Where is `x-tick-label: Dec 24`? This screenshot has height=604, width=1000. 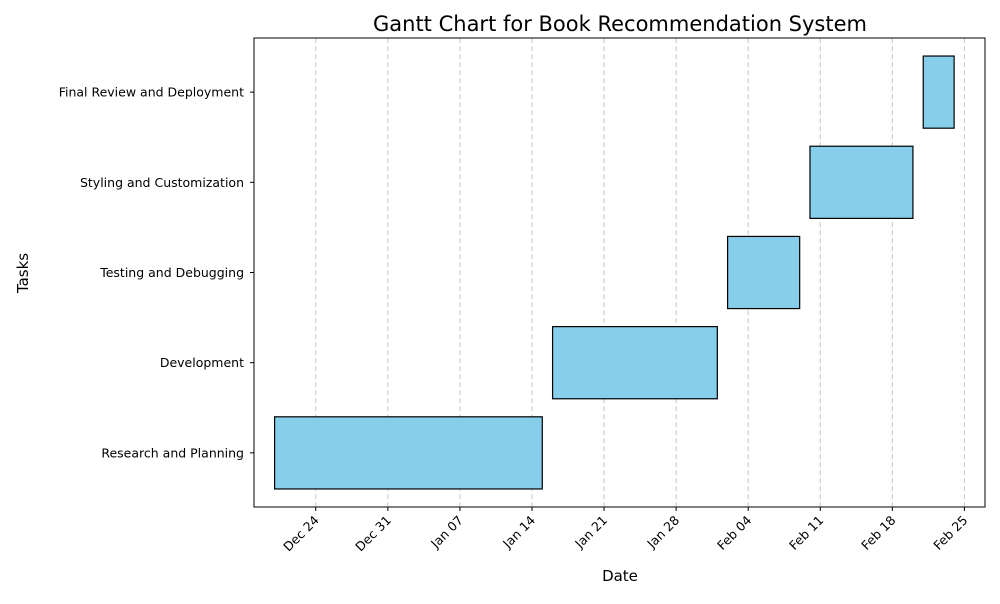 x-tick-label: Dec 24 is located at coordinates (301, 533).